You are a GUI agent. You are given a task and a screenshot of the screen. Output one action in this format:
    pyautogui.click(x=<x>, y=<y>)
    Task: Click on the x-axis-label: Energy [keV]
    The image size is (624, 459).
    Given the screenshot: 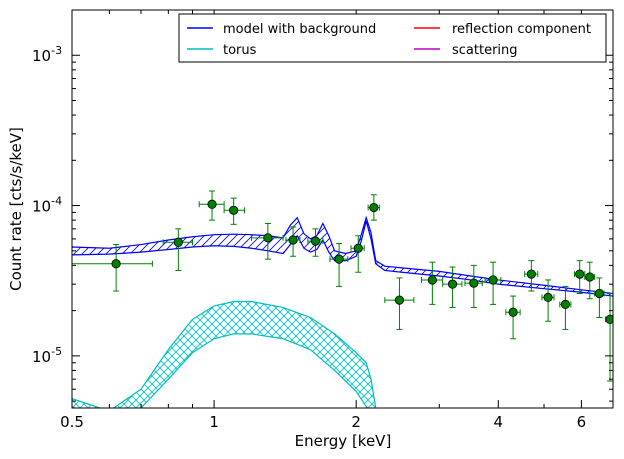 What is the action you would take?
    pyautogui.click(x=343, y=441)
    